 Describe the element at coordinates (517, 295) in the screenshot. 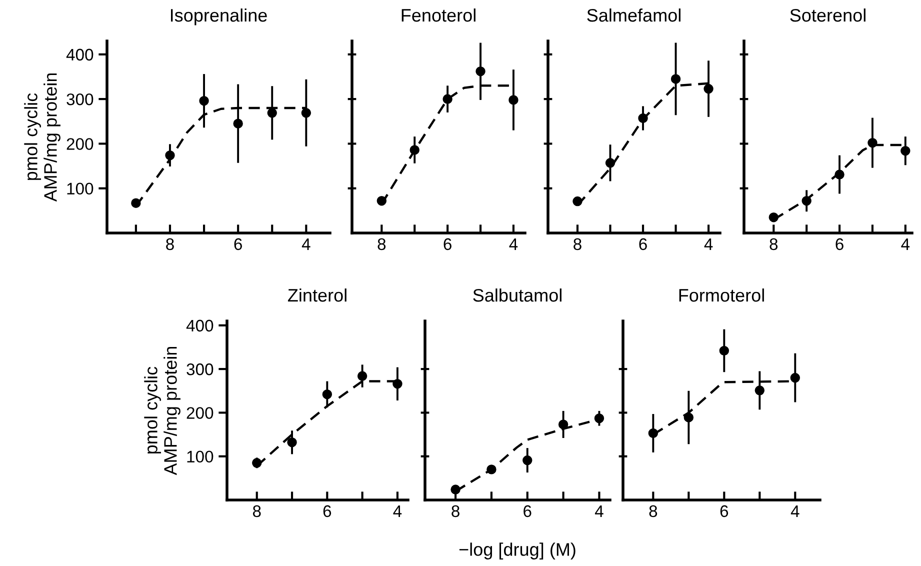

I see `chart-title: Salbutamol` at that location.